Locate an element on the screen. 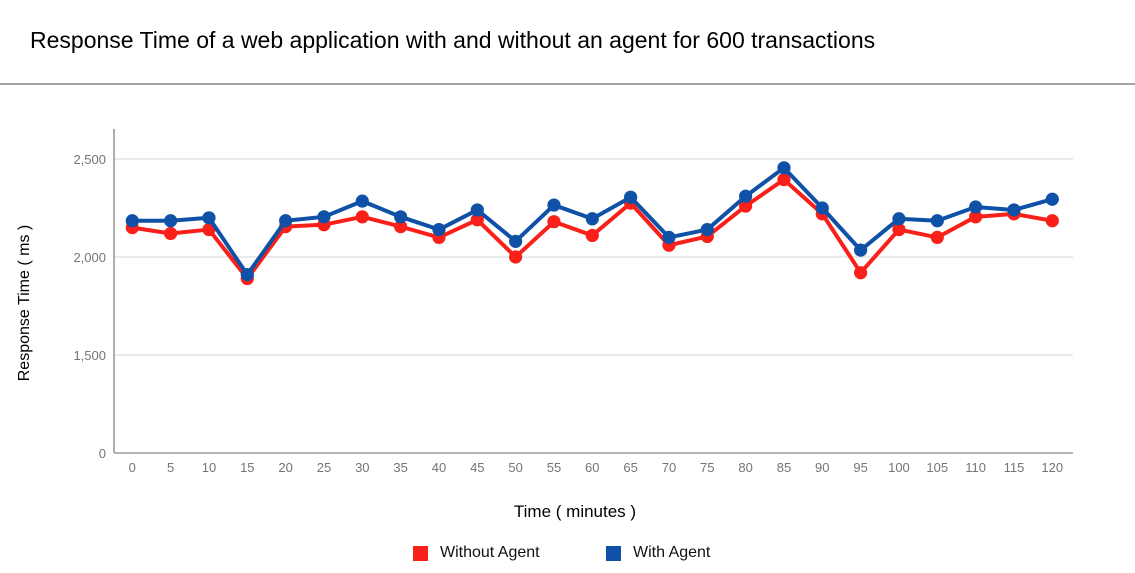  x-tick-label-95: 95 is located at coordinates (860, 467).